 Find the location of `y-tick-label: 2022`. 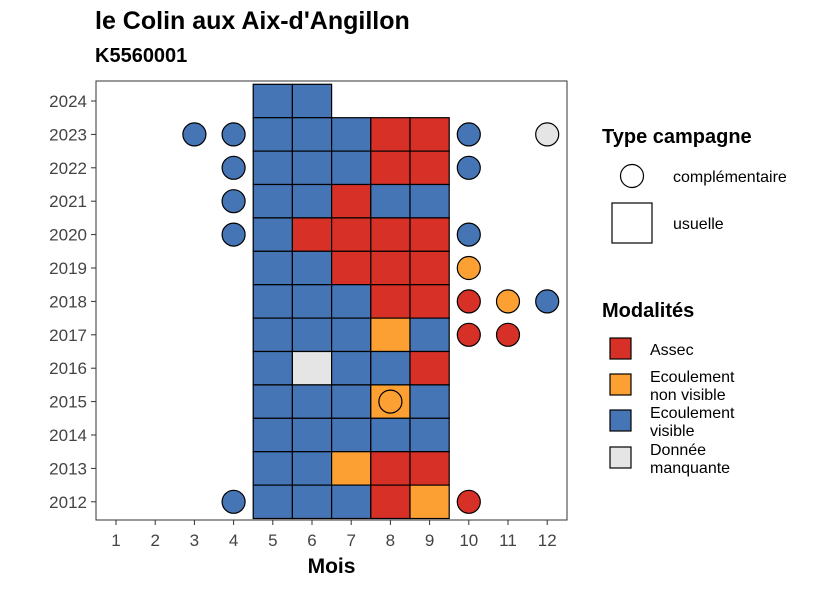

y-tick-label: 2022 is located at coordinates (68, 168).